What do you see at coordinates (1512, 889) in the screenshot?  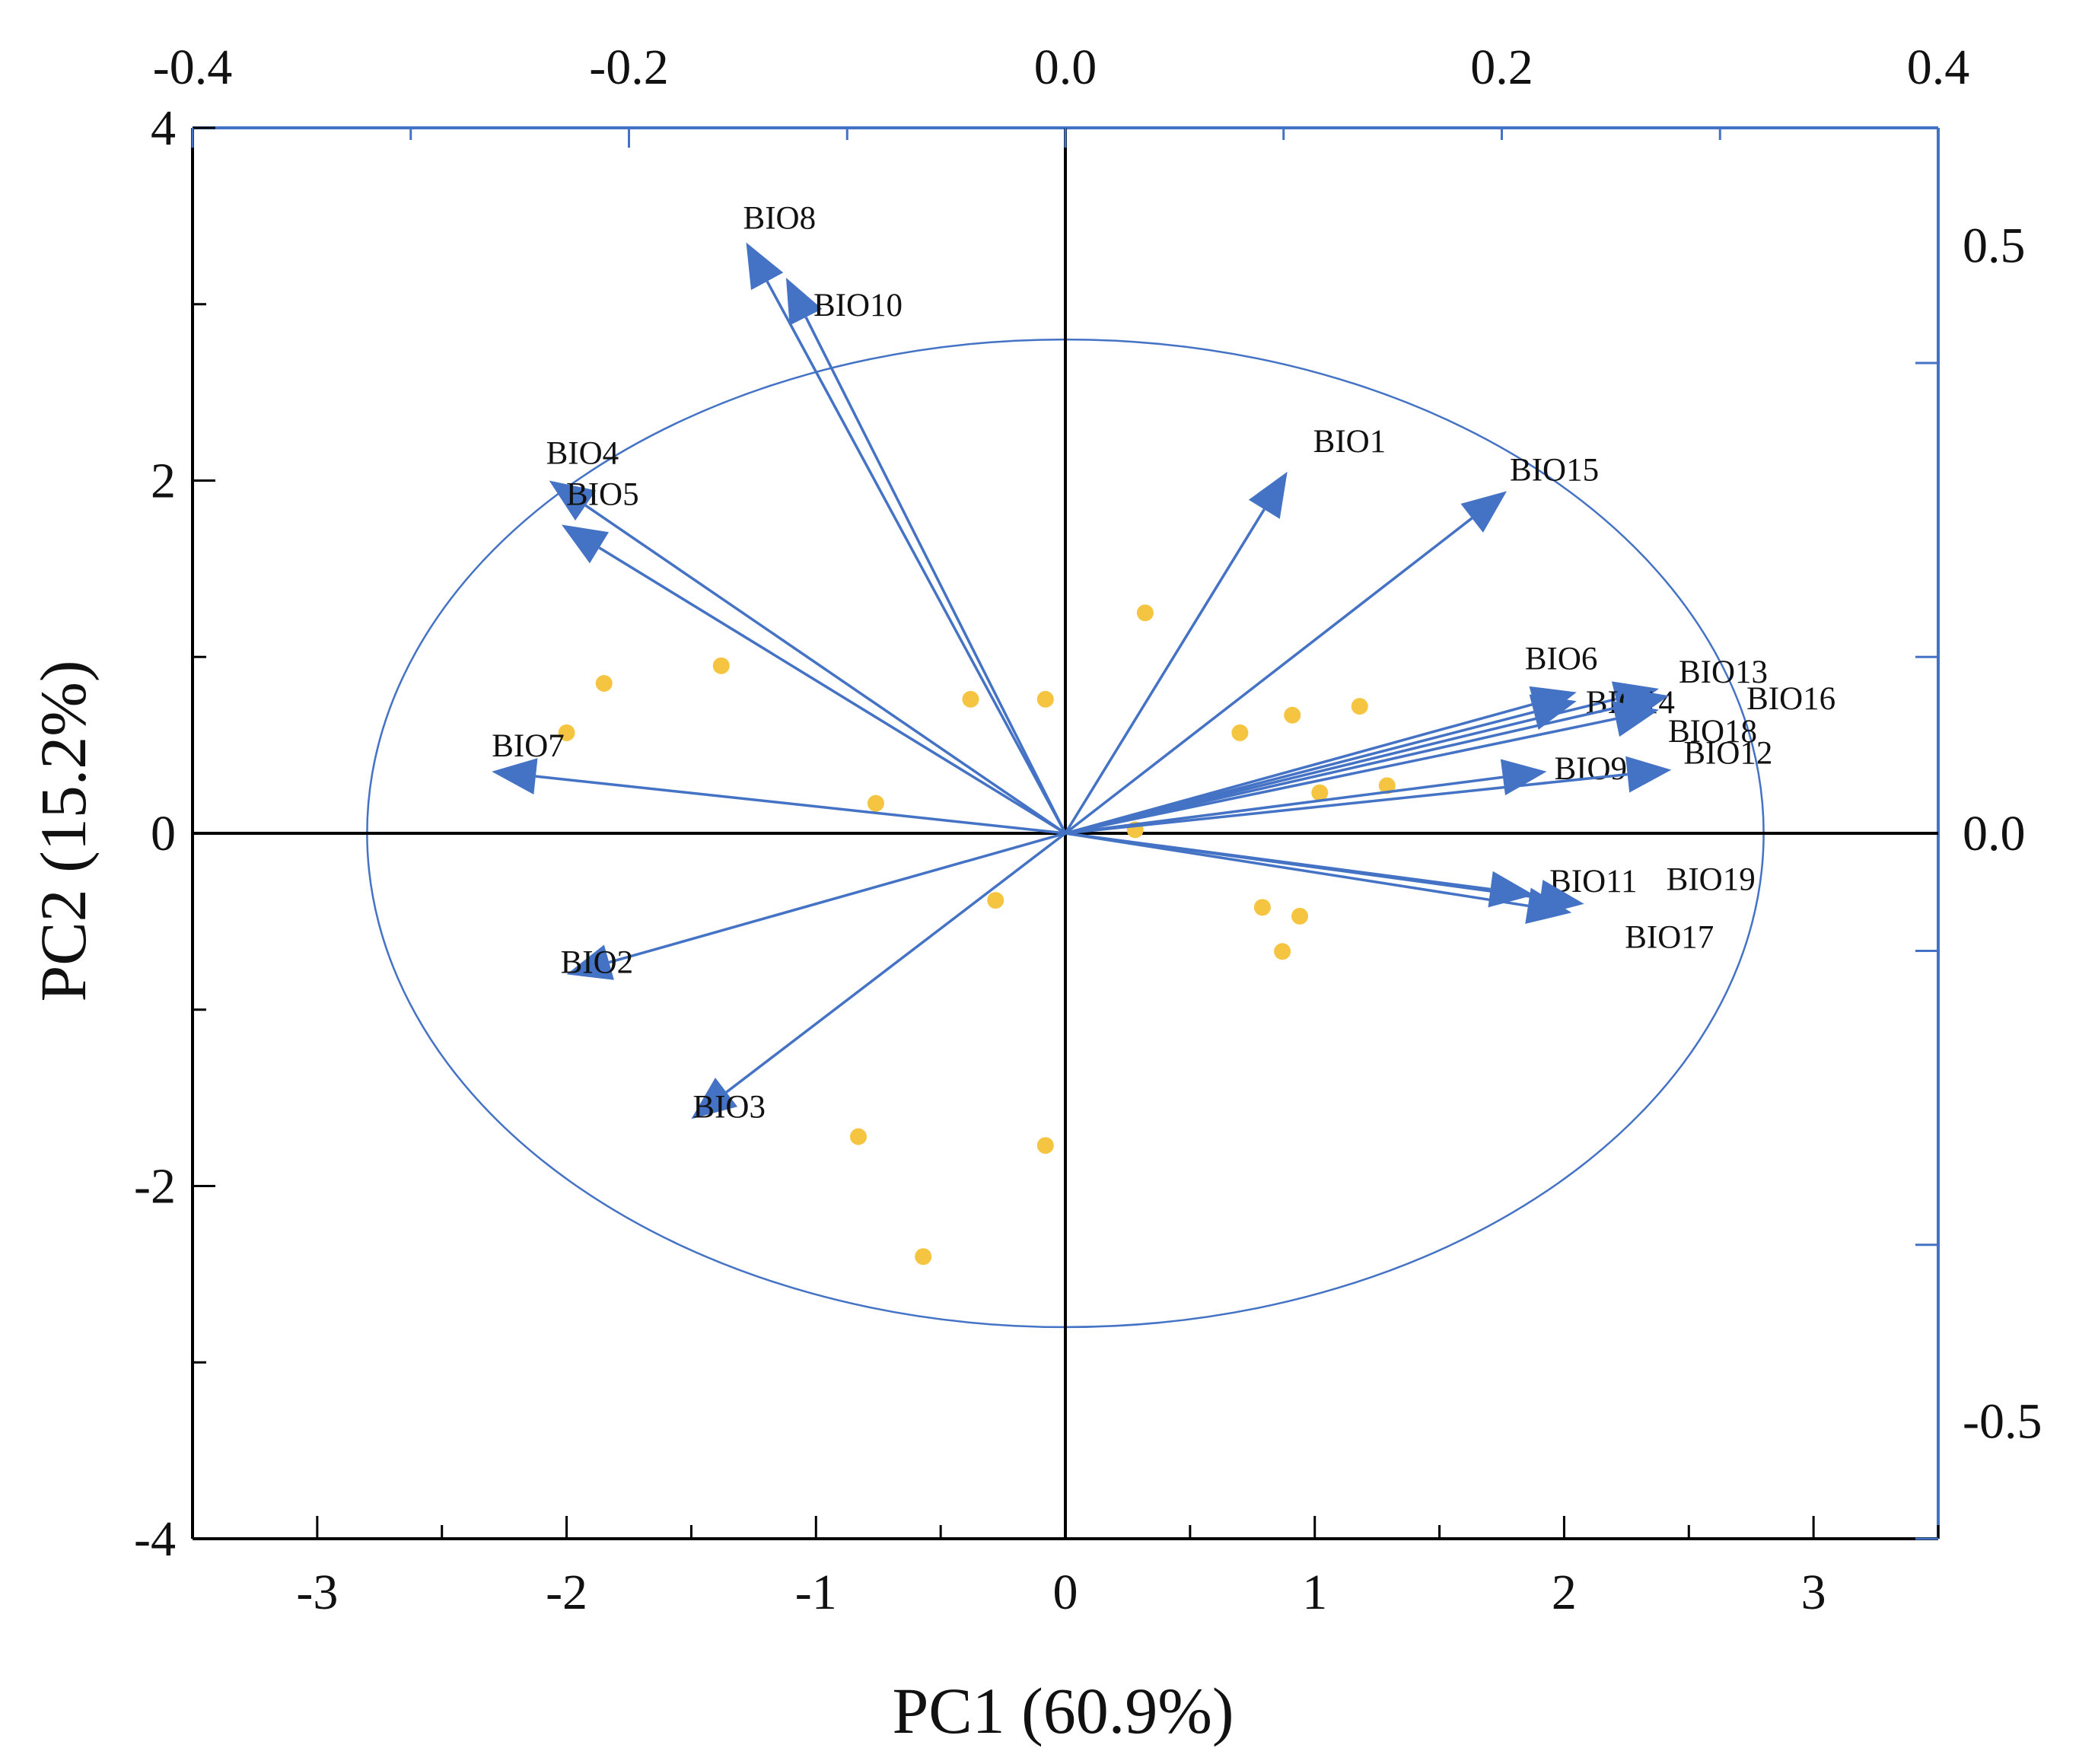 I see `arrowhead-bio11` at bounding box center [1512, 889].